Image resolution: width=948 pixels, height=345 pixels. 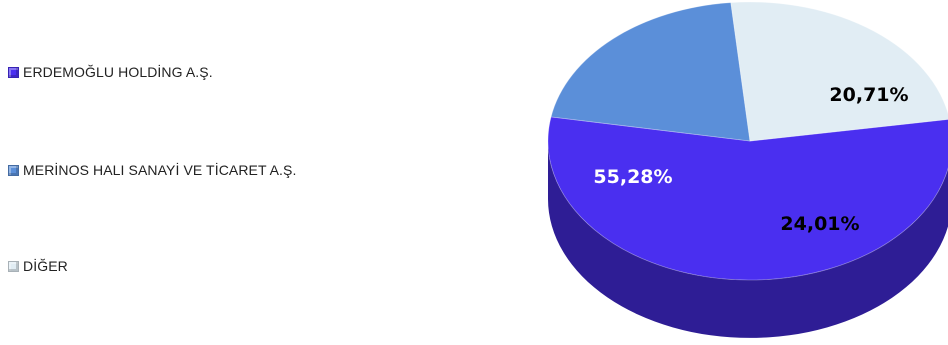 What do you see at coordinates (650, 72) in the screenshot?
I see `pie-slice-merinos` at bounding box center [650, 72].